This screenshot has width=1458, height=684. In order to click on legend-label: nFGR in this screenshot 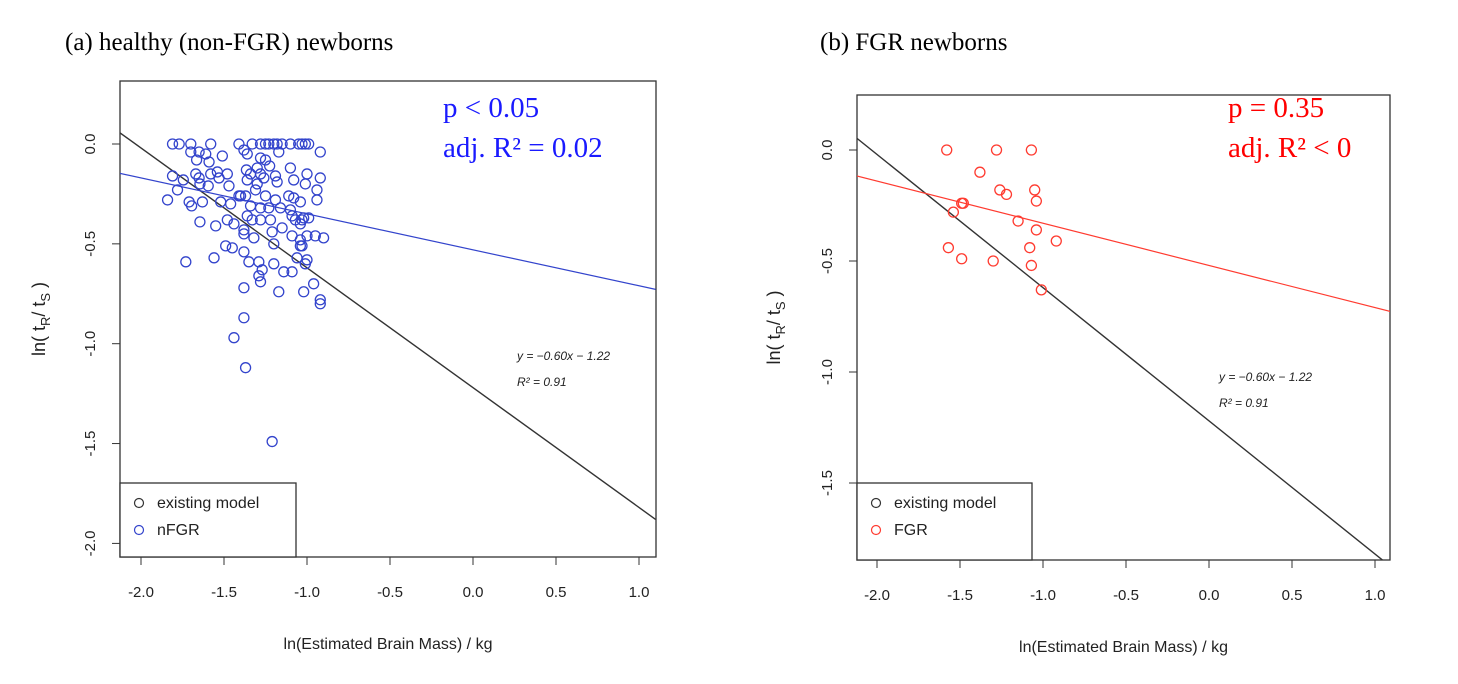, I will do `click(178, 530)`.